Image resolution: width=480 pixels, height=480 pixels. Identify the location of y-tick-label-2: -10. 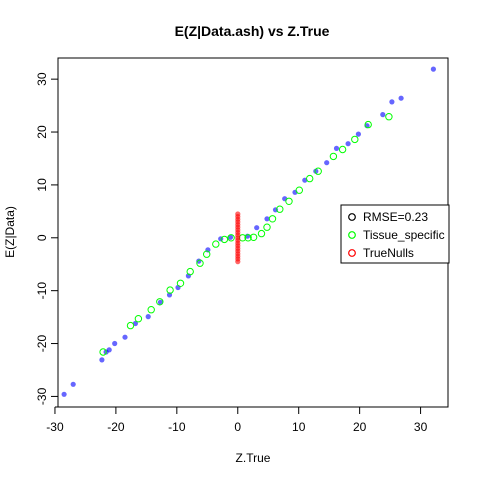
(42, 291).